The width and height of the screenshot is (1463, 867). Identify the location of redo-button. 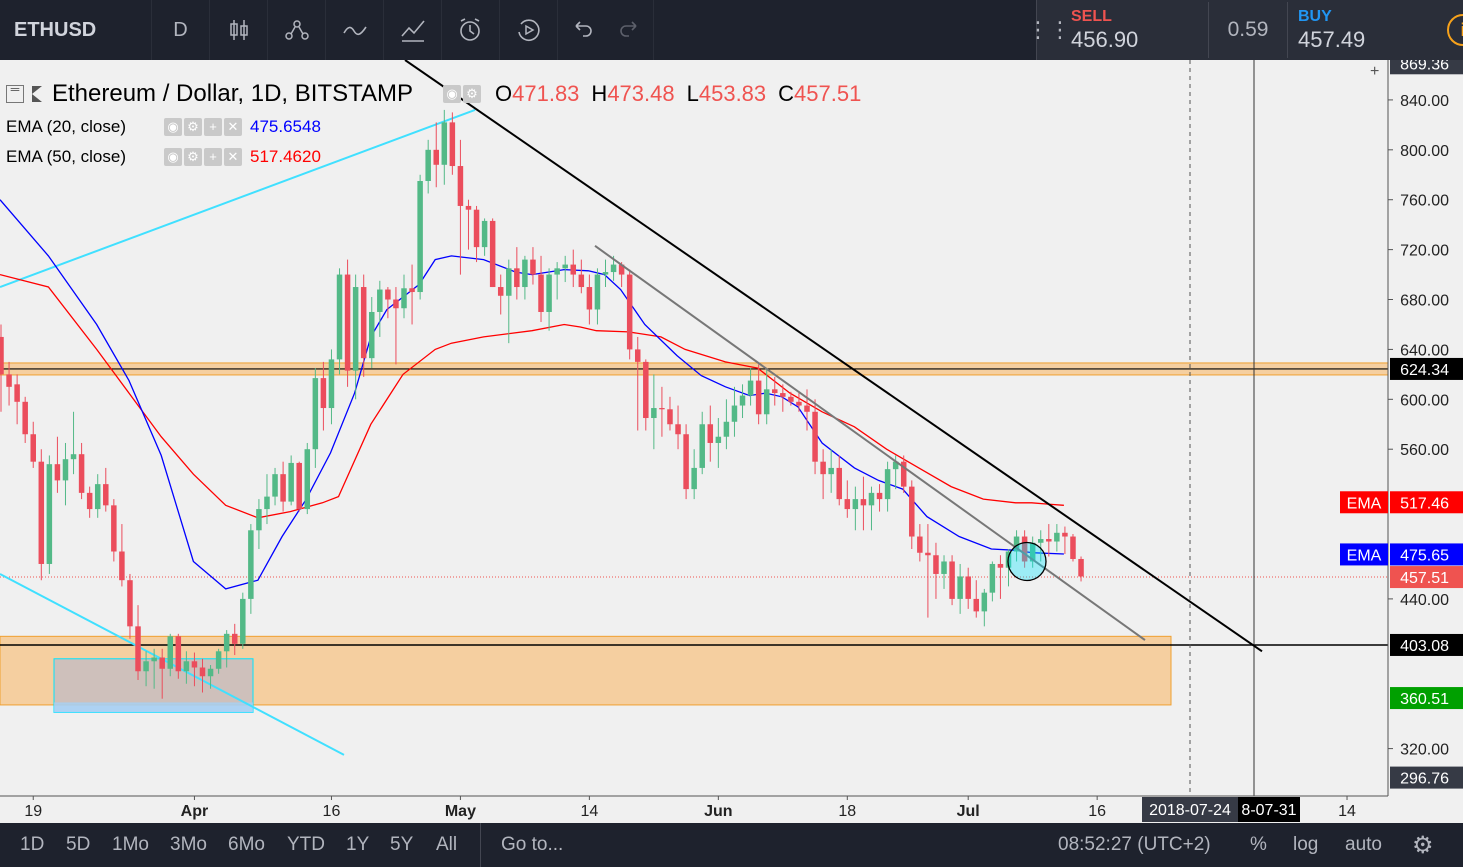
(630, 30).